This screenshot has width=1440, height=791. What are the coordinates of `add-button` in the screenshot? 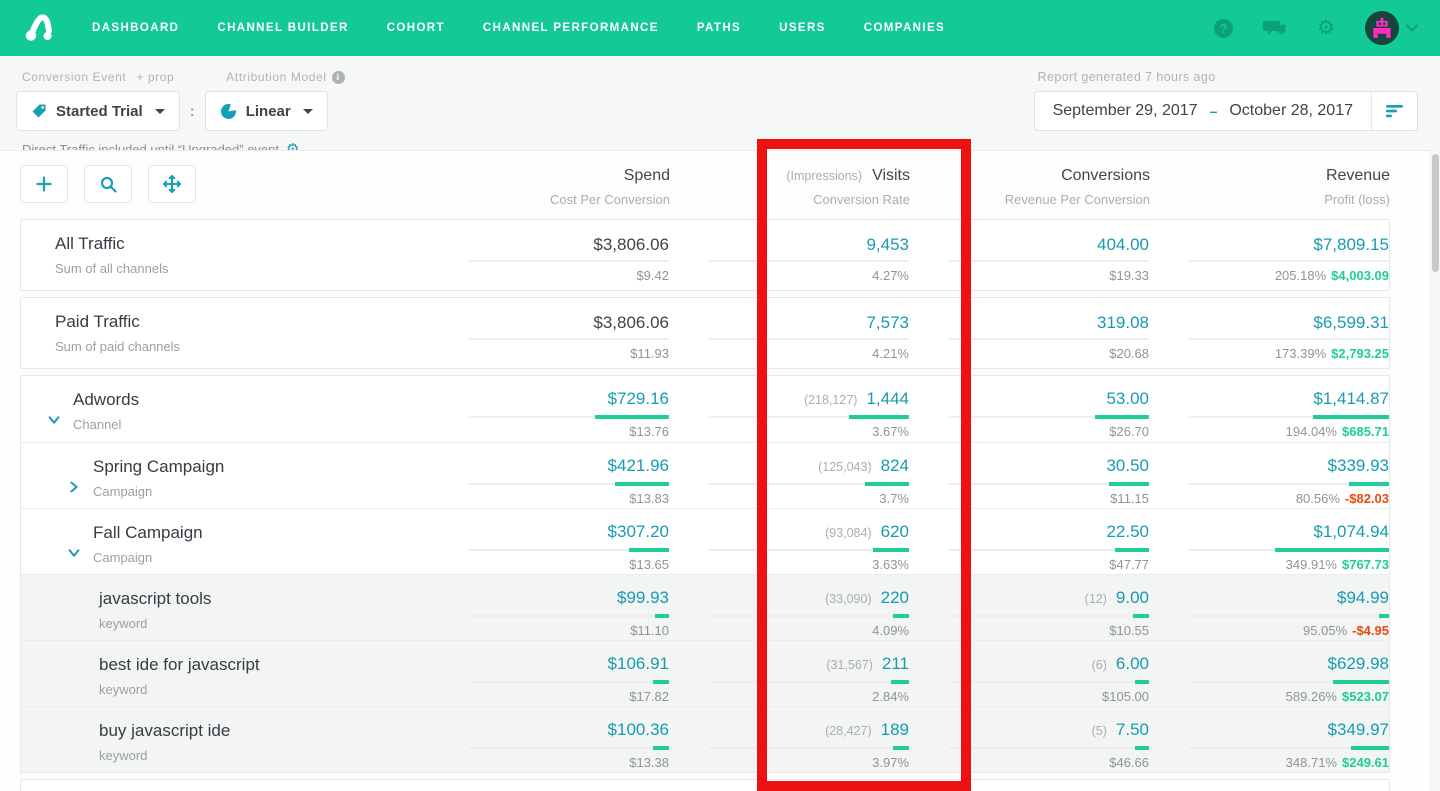 It's located at (44, 184).